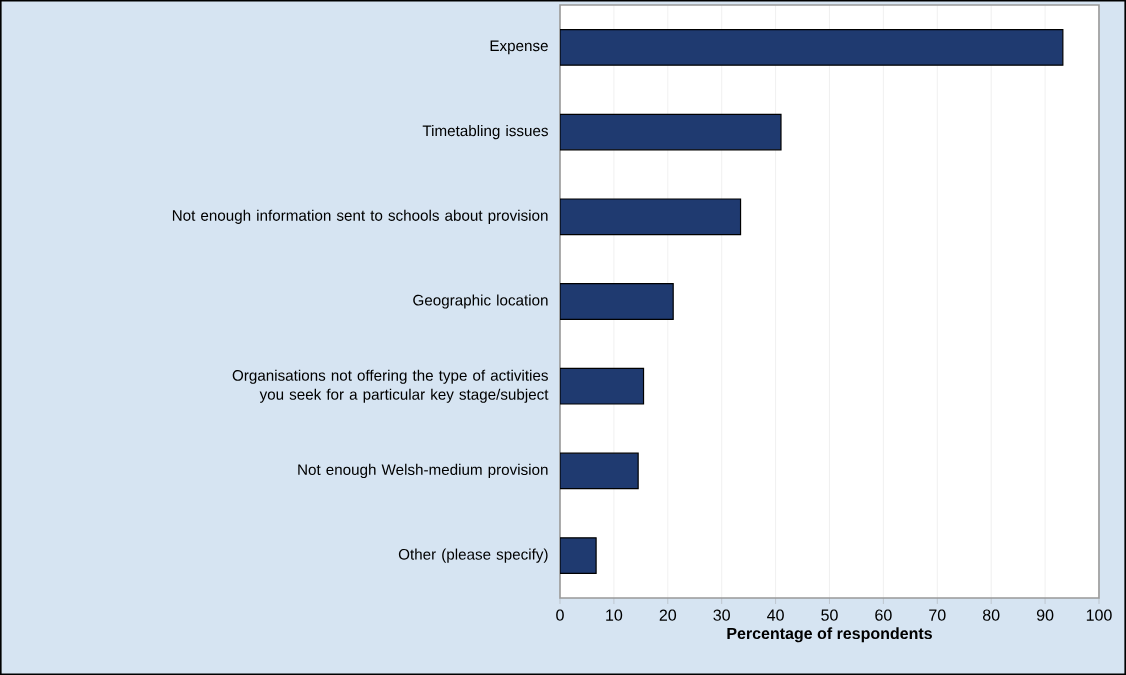  Describe the element at coordinates (829, 615) in the screenshot. I see `x-tick-label: 50` at that location.